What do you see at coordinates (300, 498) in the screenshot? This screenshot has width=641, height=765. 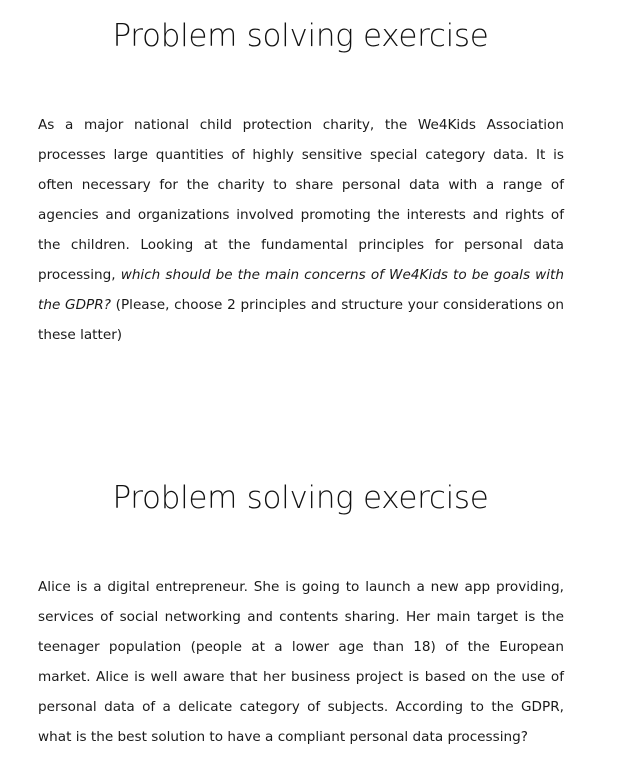 I see `exercise-2-title: Problem solving exercise` at bounding box center [300, 498].